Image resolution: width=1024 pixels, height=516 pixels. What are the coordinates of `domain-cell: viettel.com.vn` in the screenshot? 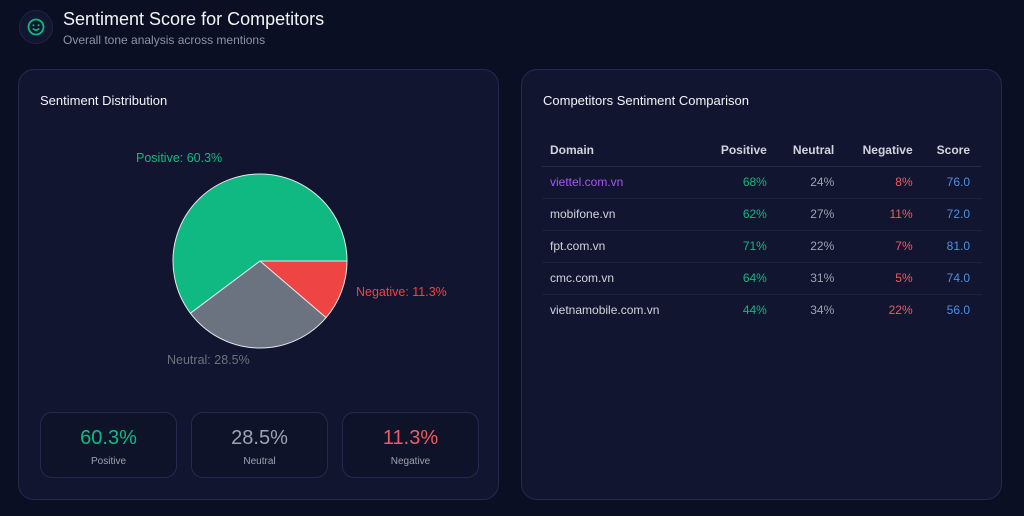 It's located at (624, 182).